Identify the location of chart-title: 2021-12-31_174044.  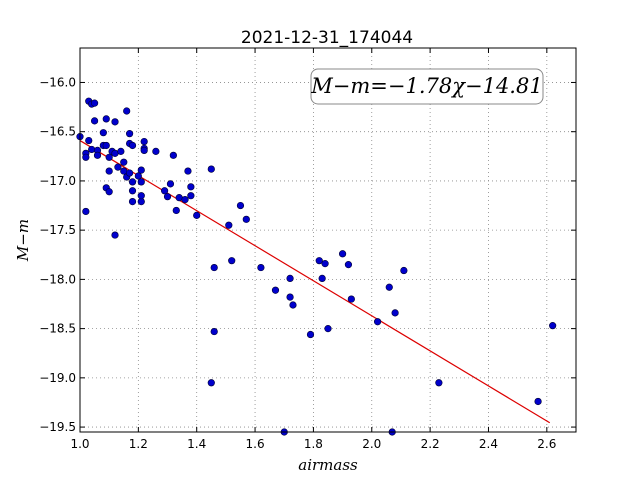
(327, 38).